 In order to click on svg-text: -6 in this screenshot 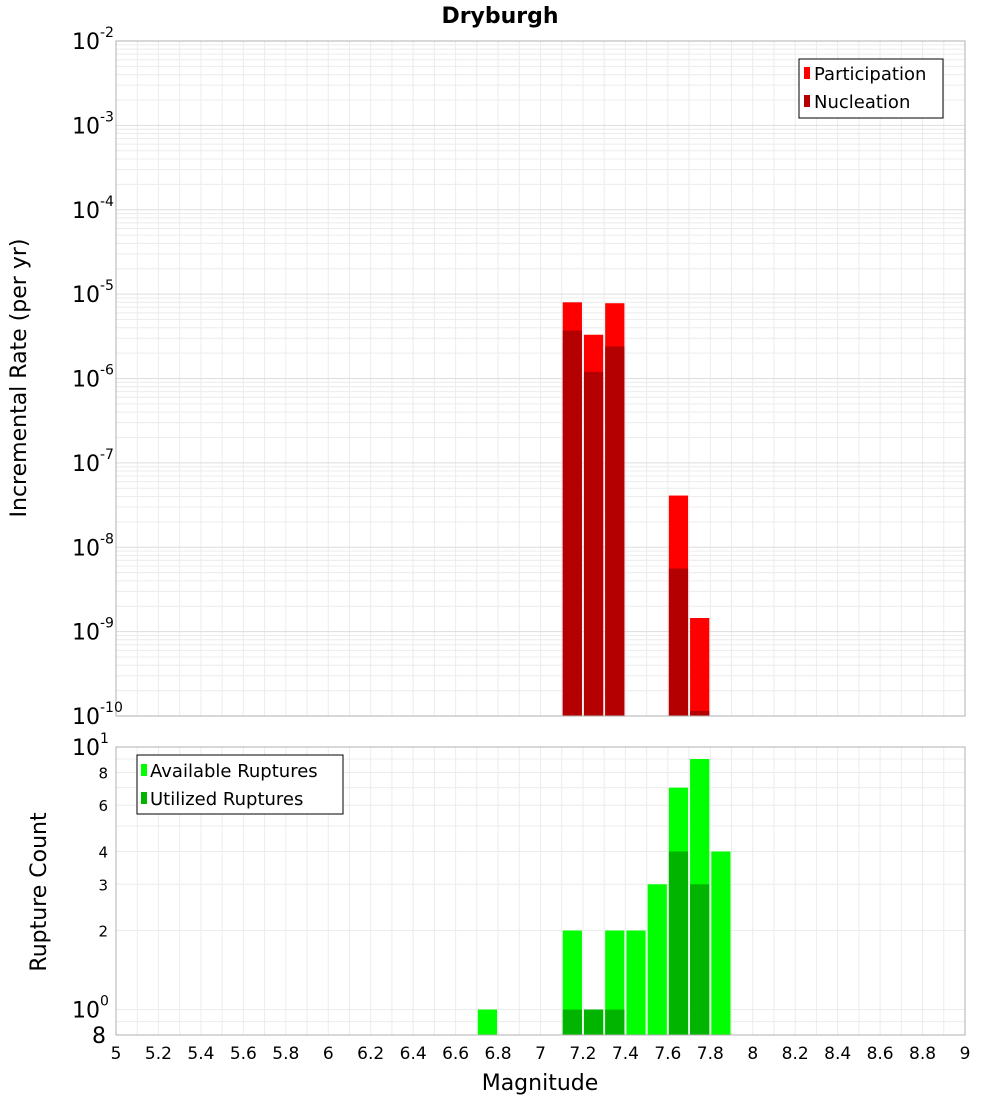, I will do `click(107, 371)`.